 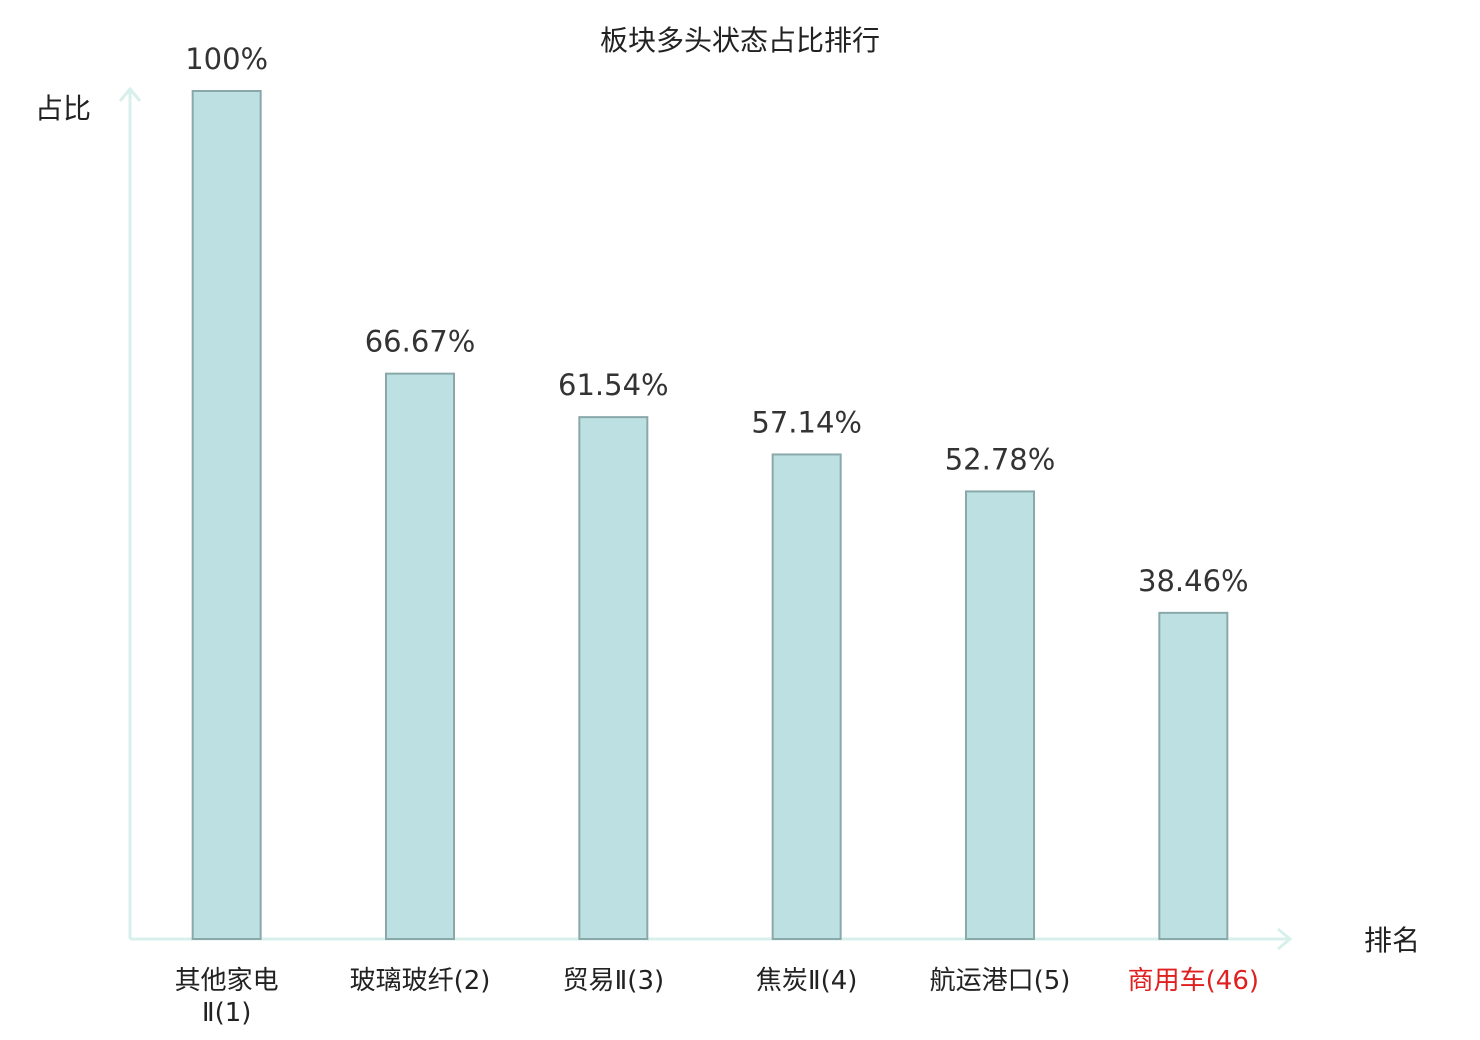 What do you see at coordinates (740, 40) in the screenshot?
I see `chart-title: 板块多头状态占比排行` at bounding box center [740, 40].